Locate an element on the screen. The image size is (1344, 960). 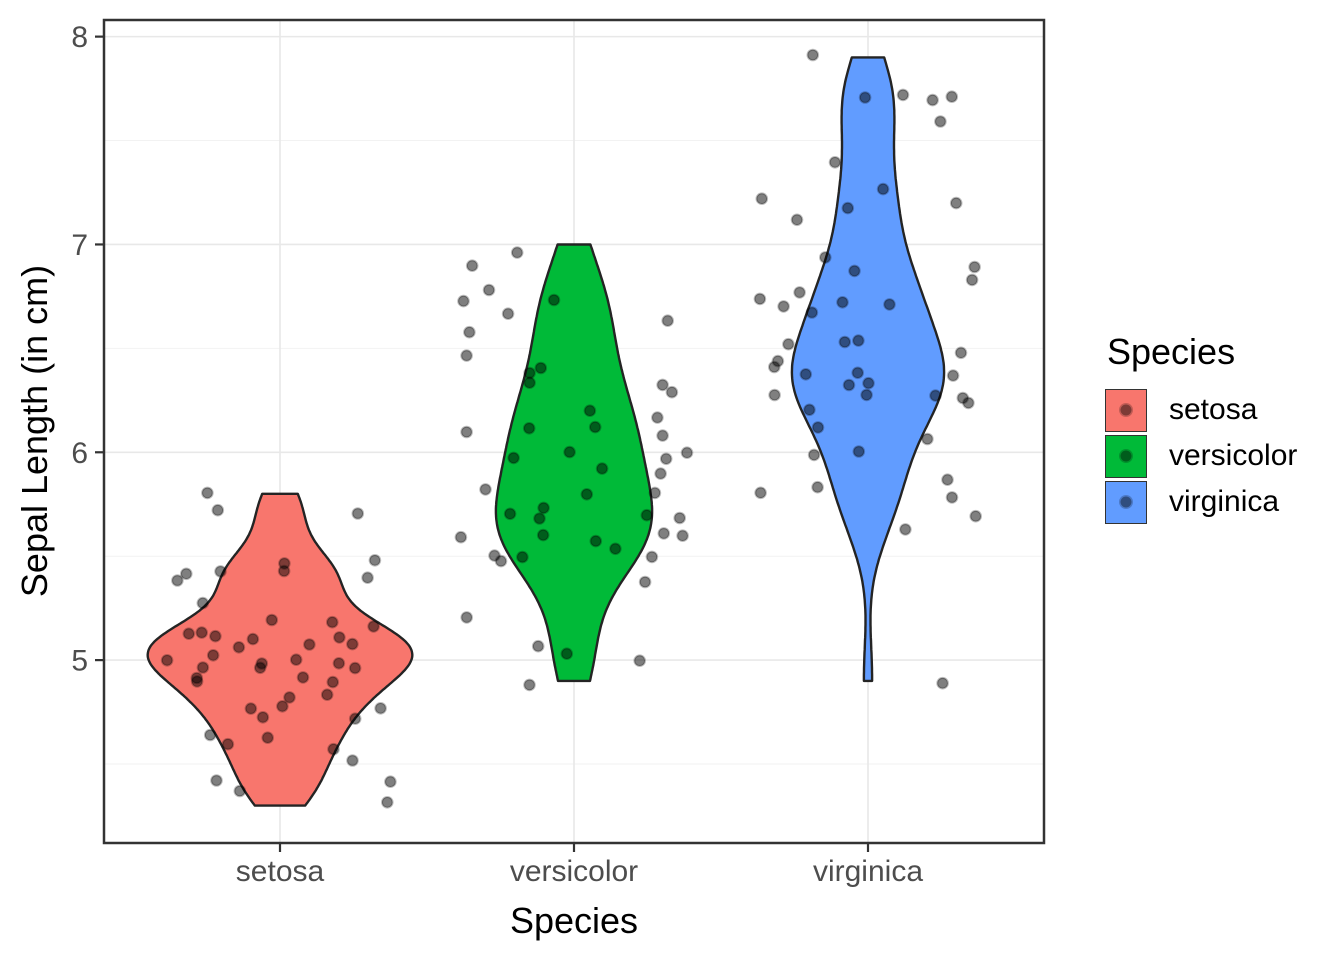
x-tick-label: setosa is located at coordinates (280, 871).